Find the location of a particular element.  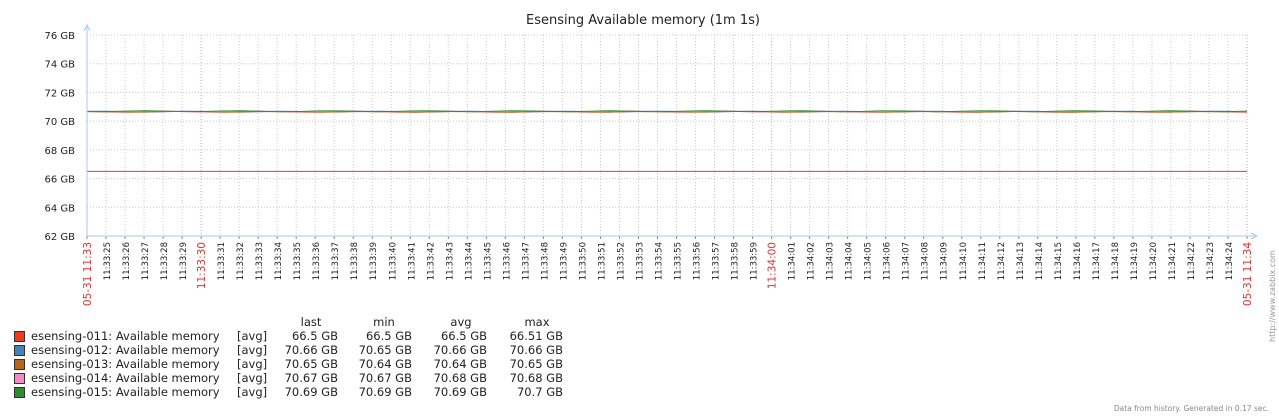

legend-header-min: min is located at coordinates (384, 322).